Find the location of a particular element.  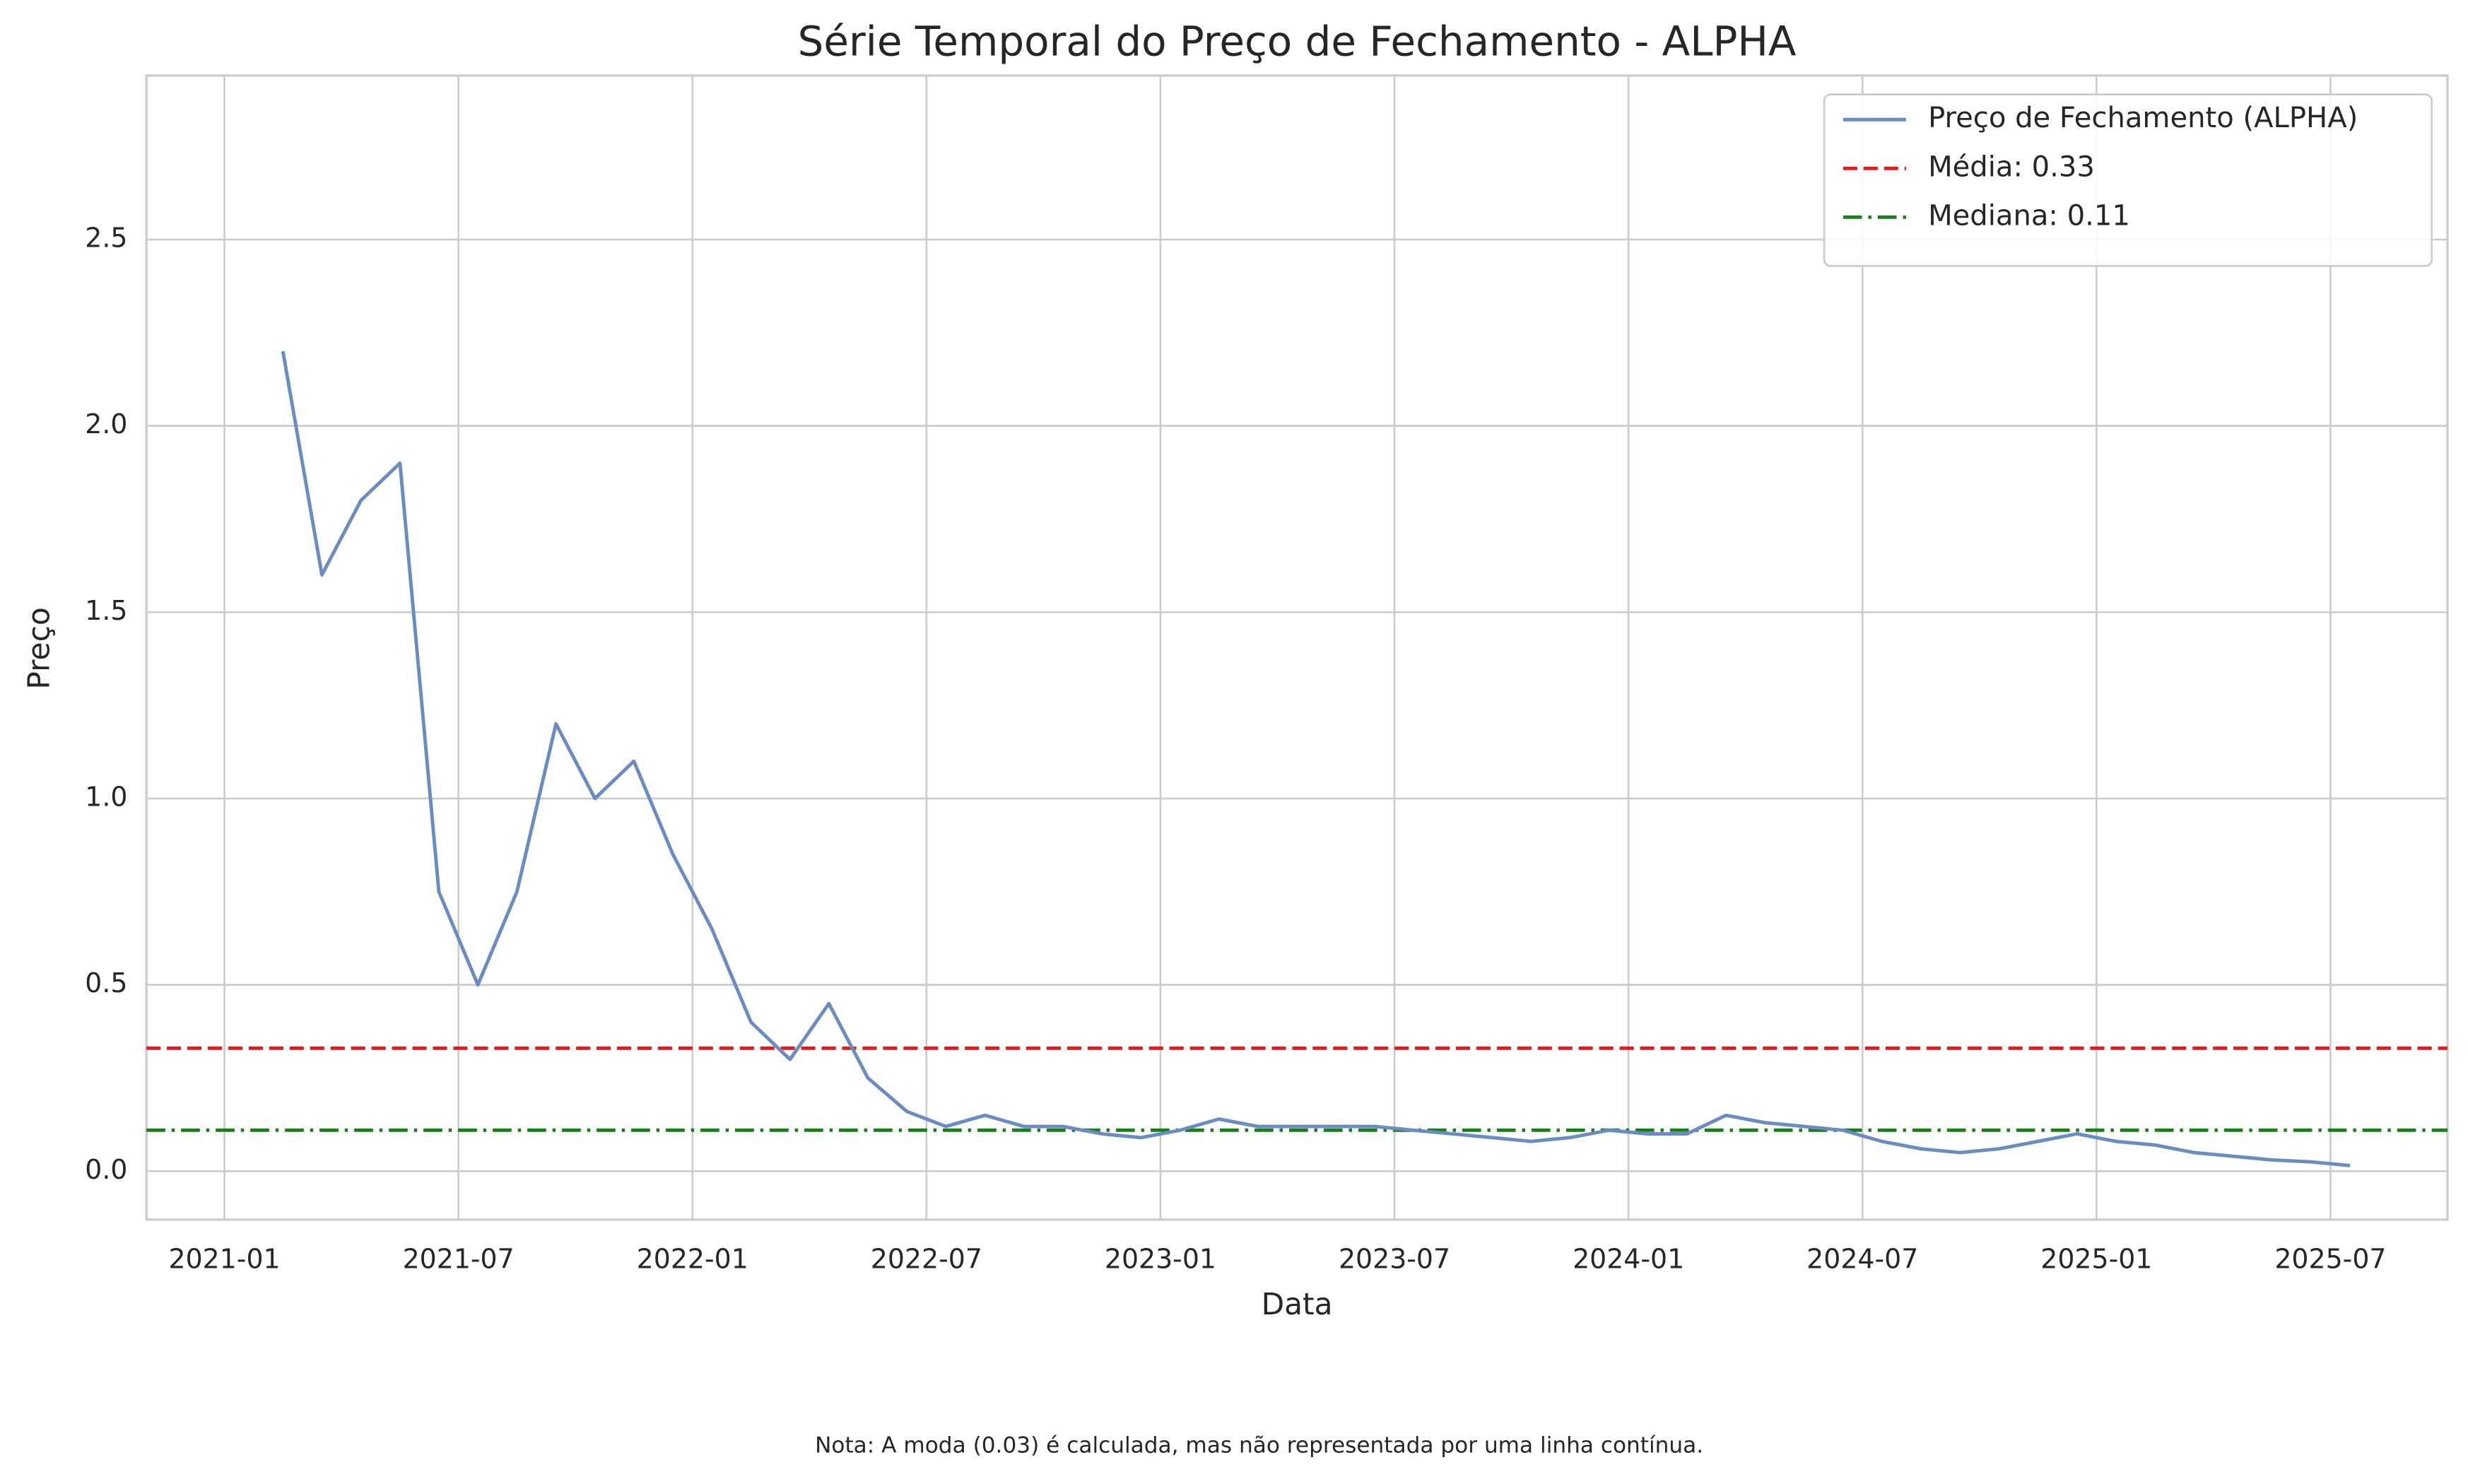

legend-label: Média: 0.33 is located at coordinates (2011, 167).